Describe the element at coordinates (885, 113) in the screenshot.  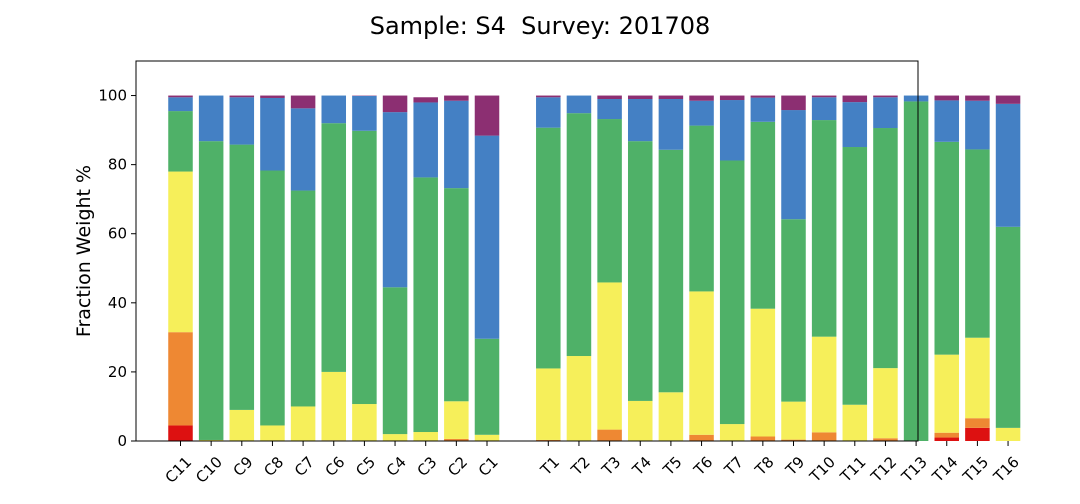
I see `bar-segment-T12-s5` at that location.